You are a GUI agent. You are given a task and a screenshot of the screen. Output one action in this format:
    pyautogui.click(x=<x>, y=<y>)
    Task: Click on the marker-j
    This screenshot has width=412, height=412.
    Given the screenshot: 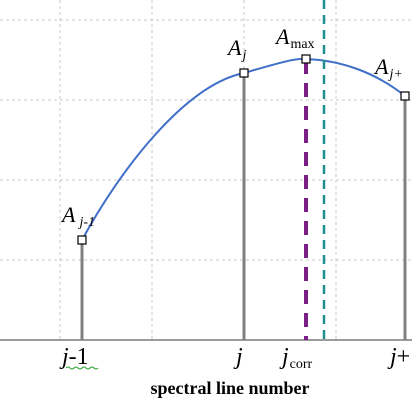 What is the action you would take?
    pyautogui.click(x=244, y=73)
    